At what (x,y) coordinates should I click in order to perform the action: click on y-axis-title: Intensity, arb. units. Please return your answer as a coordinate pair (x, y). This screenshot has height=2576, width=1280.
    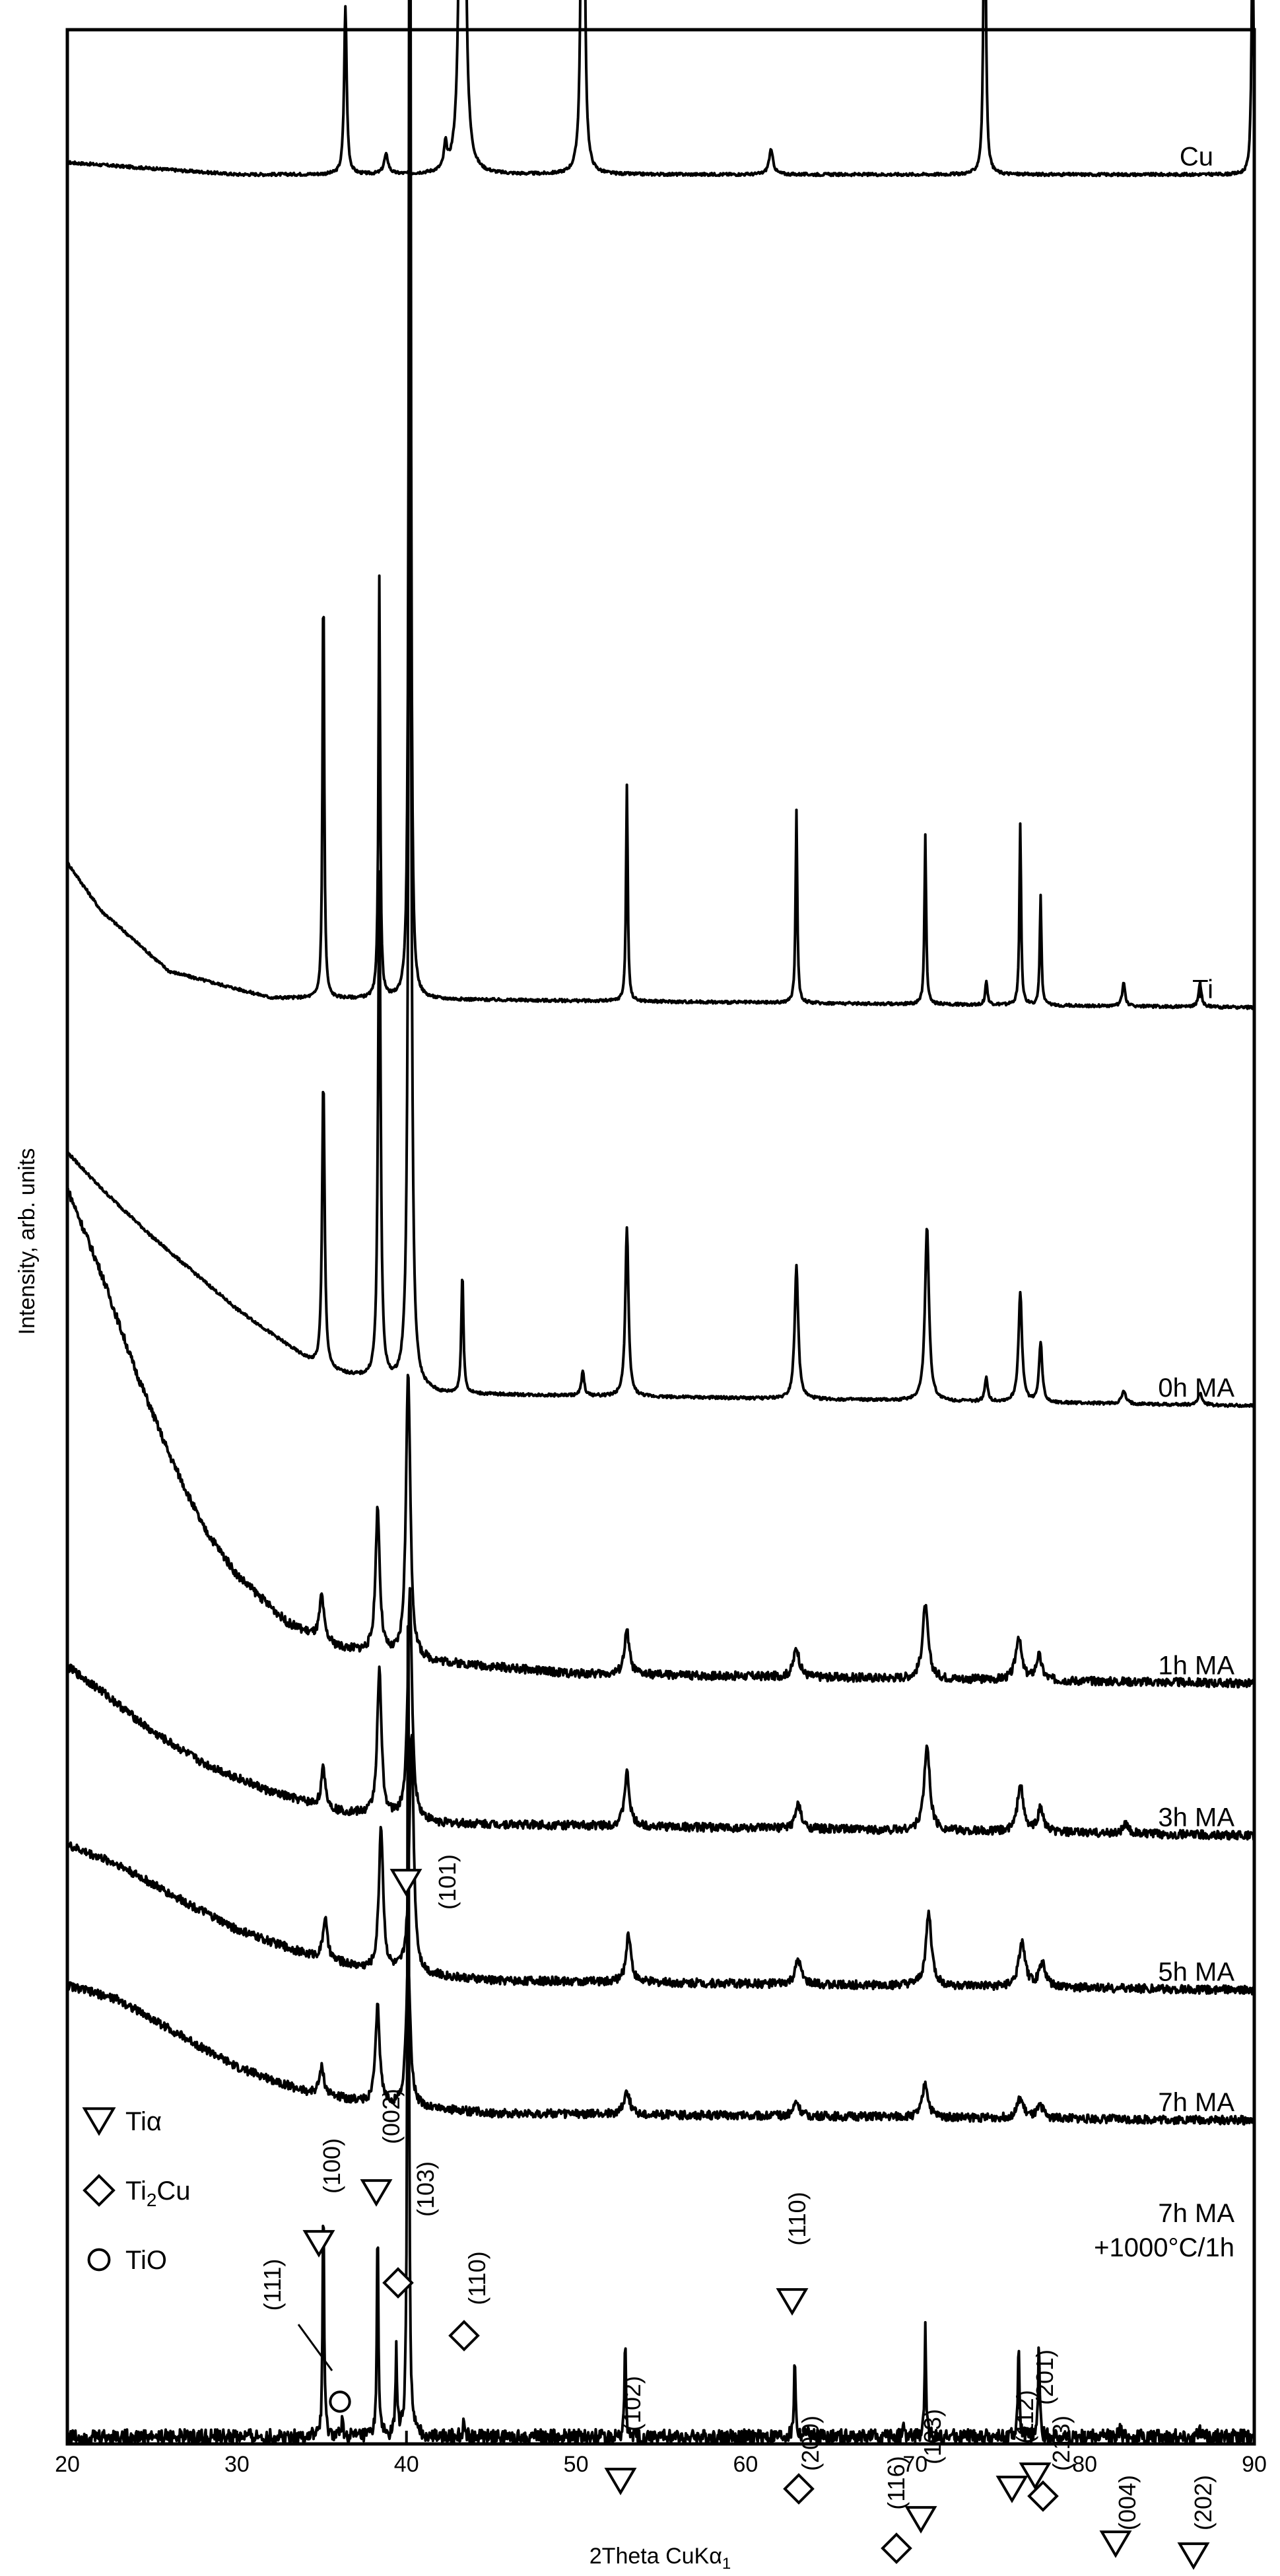
    Looking at the image, I should click on (27, 1242).